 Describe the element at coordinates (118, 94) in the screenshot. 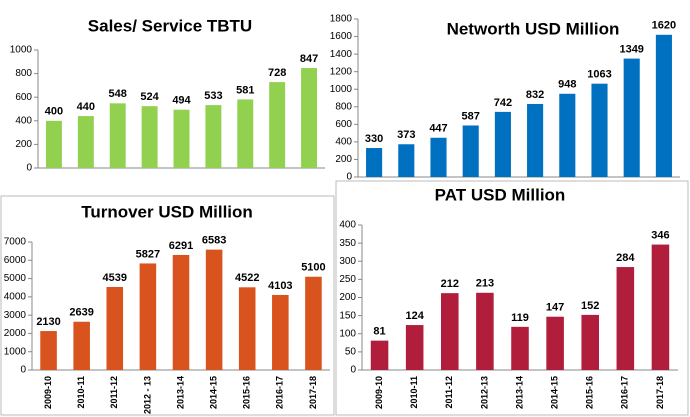

I see `value-label: 548` at that location.